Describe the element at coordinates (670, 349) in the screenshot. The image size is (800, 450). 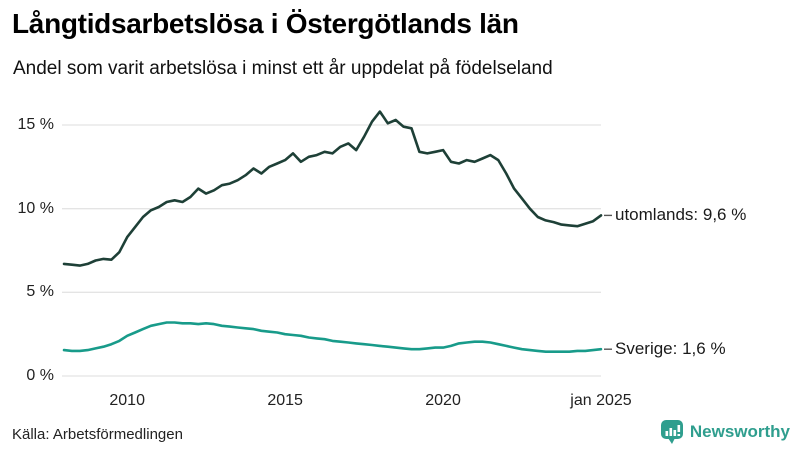
I see `series-end-label-sverige: Sverige: 1,6 %` at that location.